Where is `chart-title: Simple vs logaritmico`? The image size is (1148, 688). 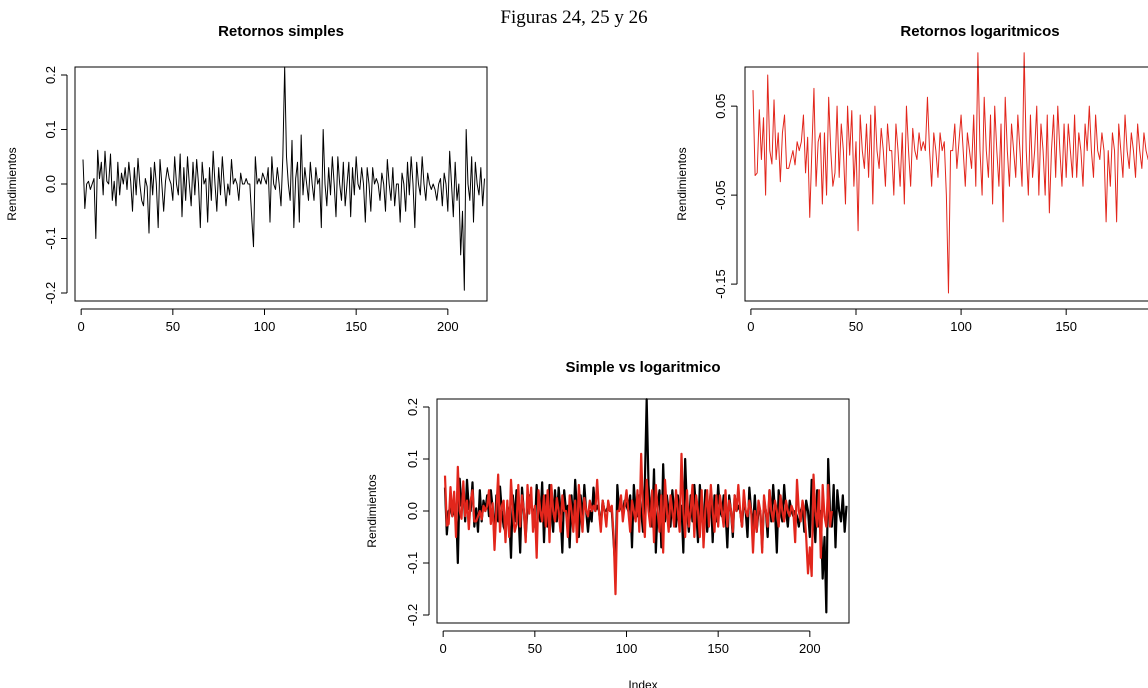
chart-title: Simple vs logaritmico is located at coordinates (642, 367).